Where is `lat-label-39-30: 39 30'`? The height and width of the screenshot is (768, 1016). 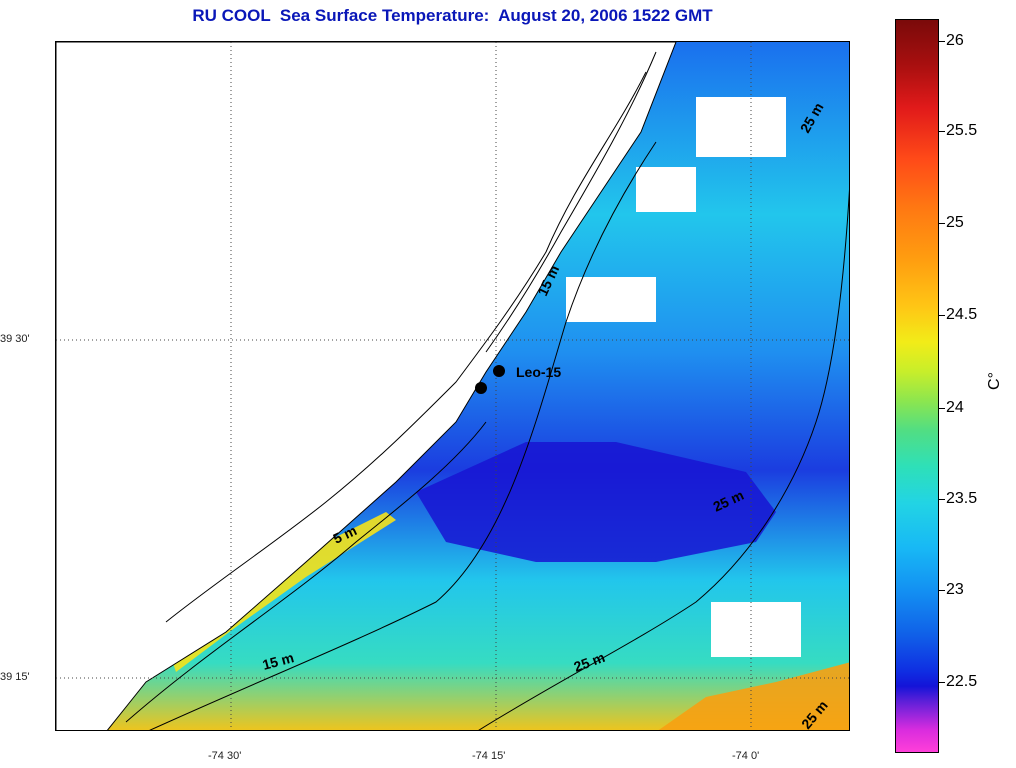
lat-label-39-30: 39 30' is located at coordinates (15, 339).